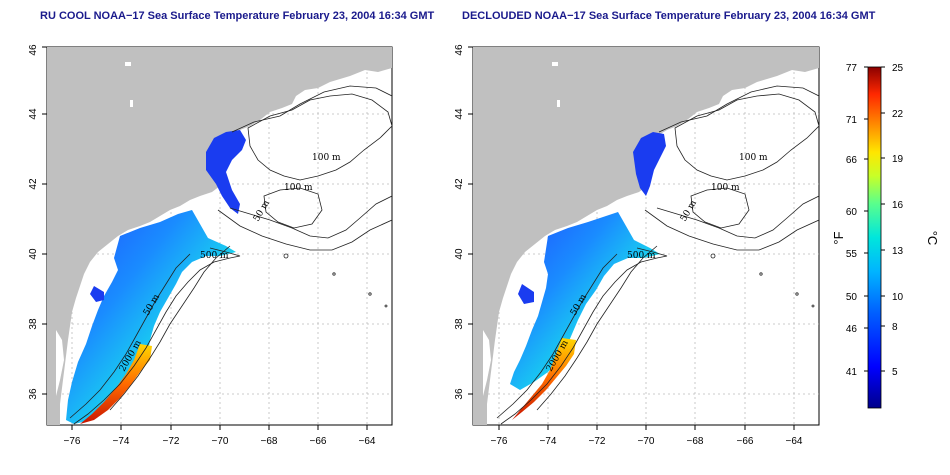 This screenshot has height=475, width=950. I want to click on right-y-tick-labels: 36 38 40 42 44 46, so click(459, 222).